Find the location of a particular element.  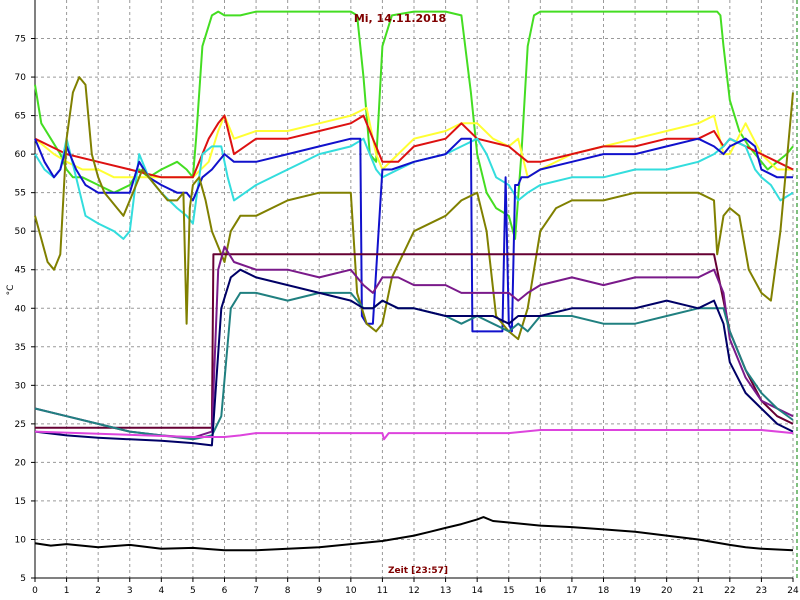

x-tick-label: 5 is located at coordinates (193, 591).